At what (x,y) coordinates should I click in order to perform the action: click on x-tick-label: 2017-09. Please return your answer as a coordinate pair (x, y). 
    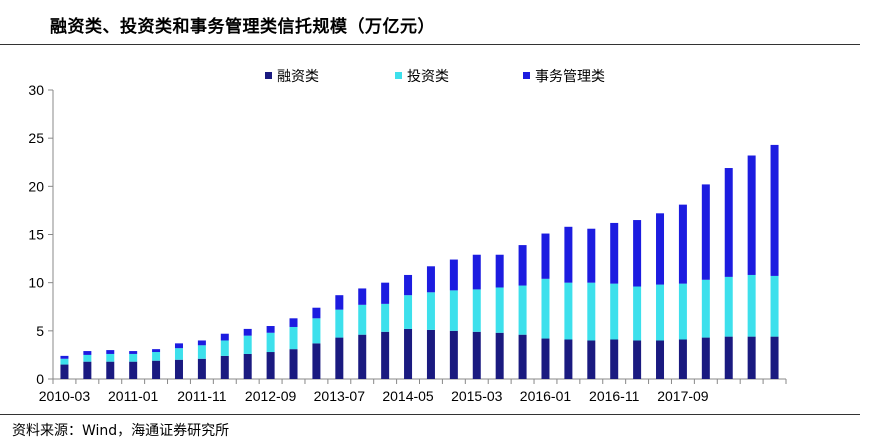
    Looking at the image, I should click on (683, 396).